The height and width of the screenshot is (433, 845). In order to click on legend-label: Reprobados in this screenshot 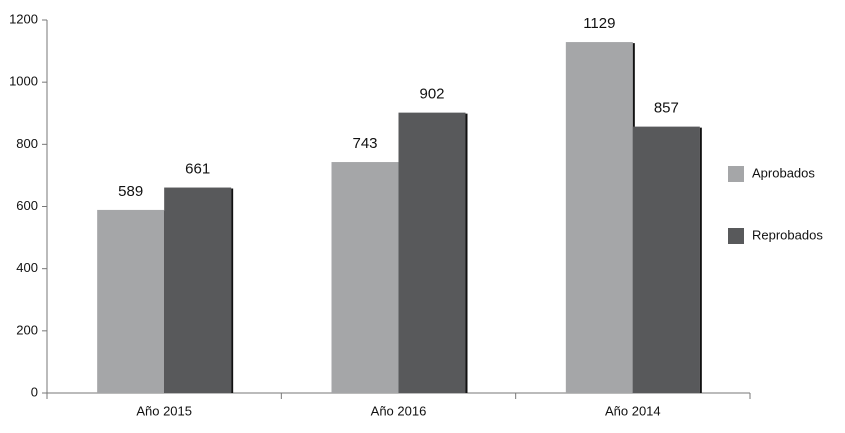, I will do `click(787, 234)`.